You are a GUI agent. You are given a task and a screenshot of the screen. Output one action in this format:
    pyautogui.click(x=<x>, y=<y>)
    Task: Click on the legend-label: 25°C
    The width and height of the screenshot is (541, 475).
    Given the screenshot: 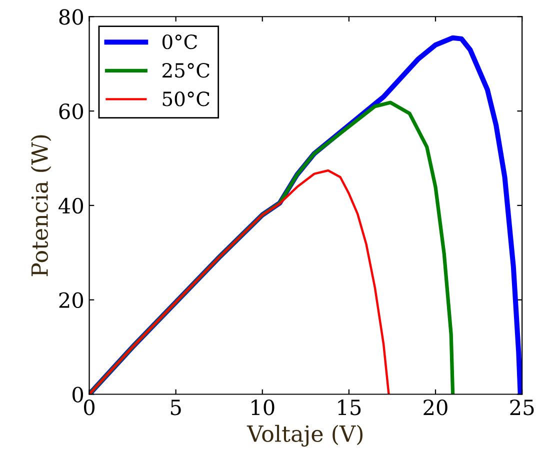 What is the action you would take?
    pyautogui.click(x=186, y=70)
    